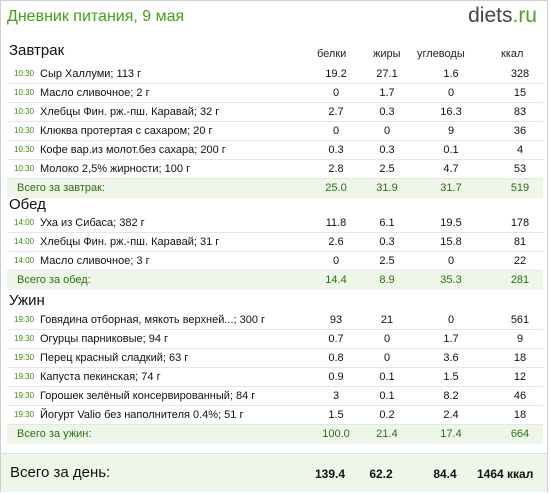 This screenshot has height=494, width=550. I want to click on section-total-fat: 31.9, so click(387, 188).